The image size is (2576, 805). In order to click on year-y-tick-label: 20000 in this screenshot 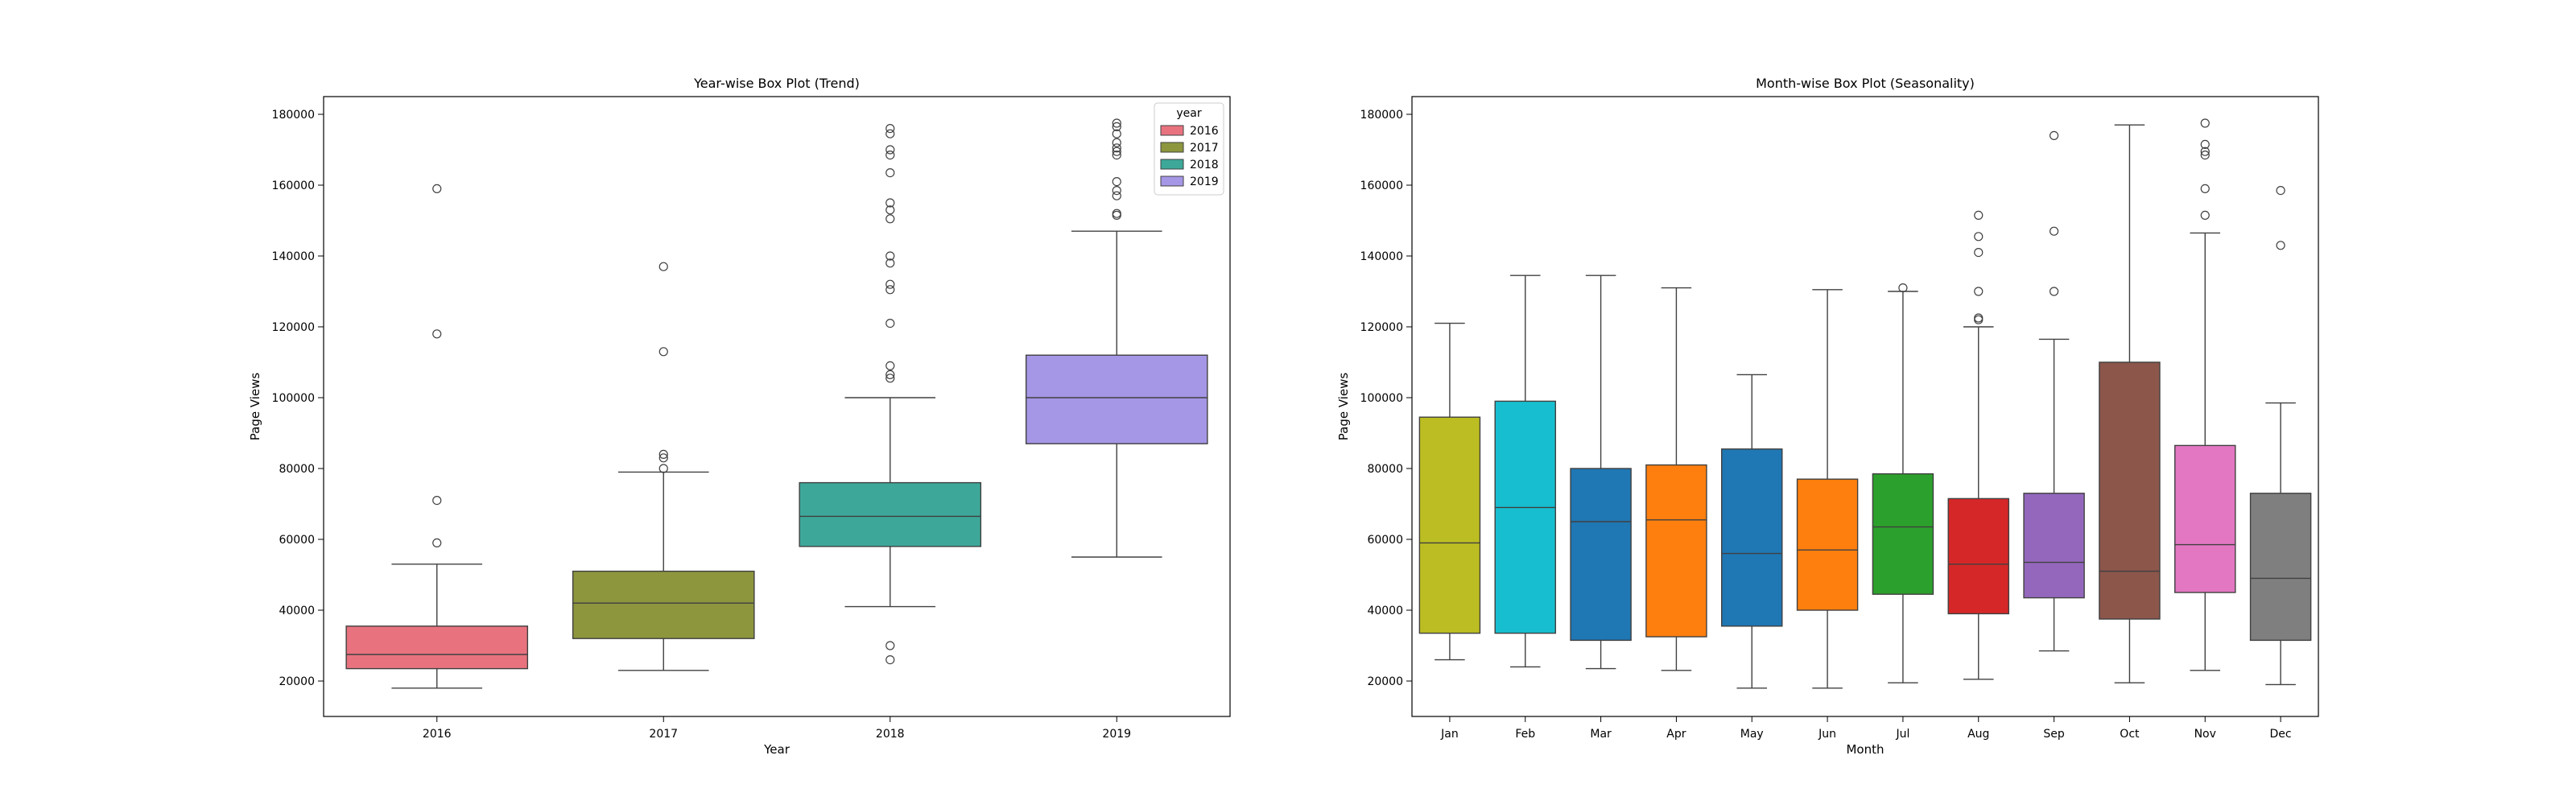, I will do `click(297, 681)`.